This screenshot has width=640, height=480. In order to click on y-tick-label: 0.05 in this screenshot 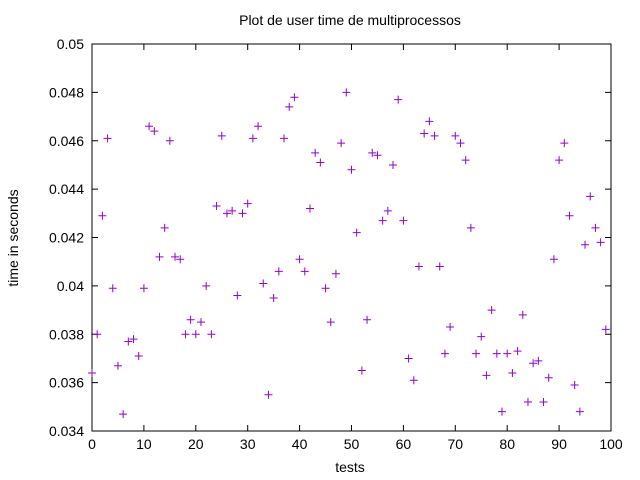, I will do `click(70, 44)`.